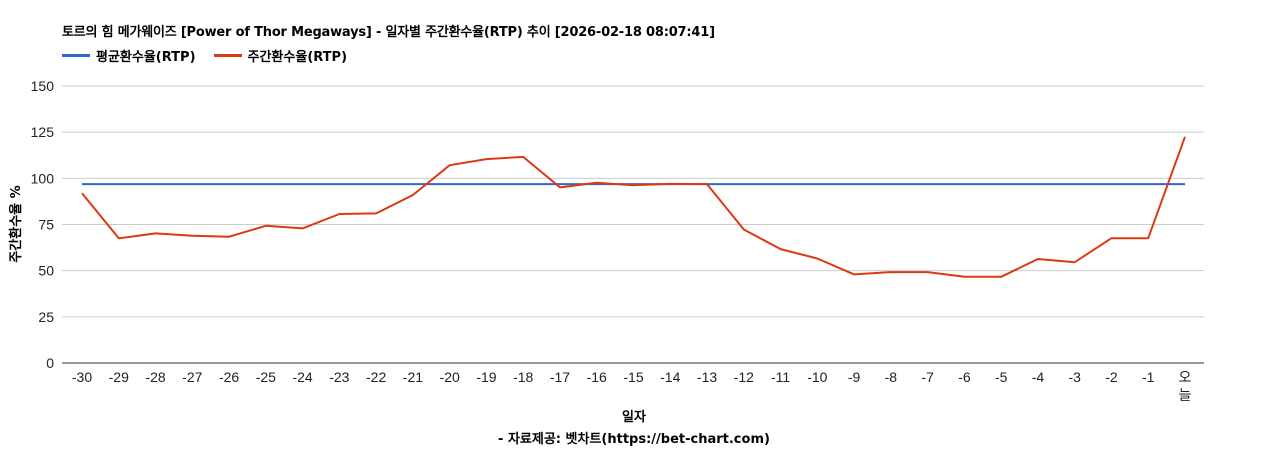  Describe the element at coordinates (1185, 395) in the screenshot. I see `x-tick-label: 늘` at that location.